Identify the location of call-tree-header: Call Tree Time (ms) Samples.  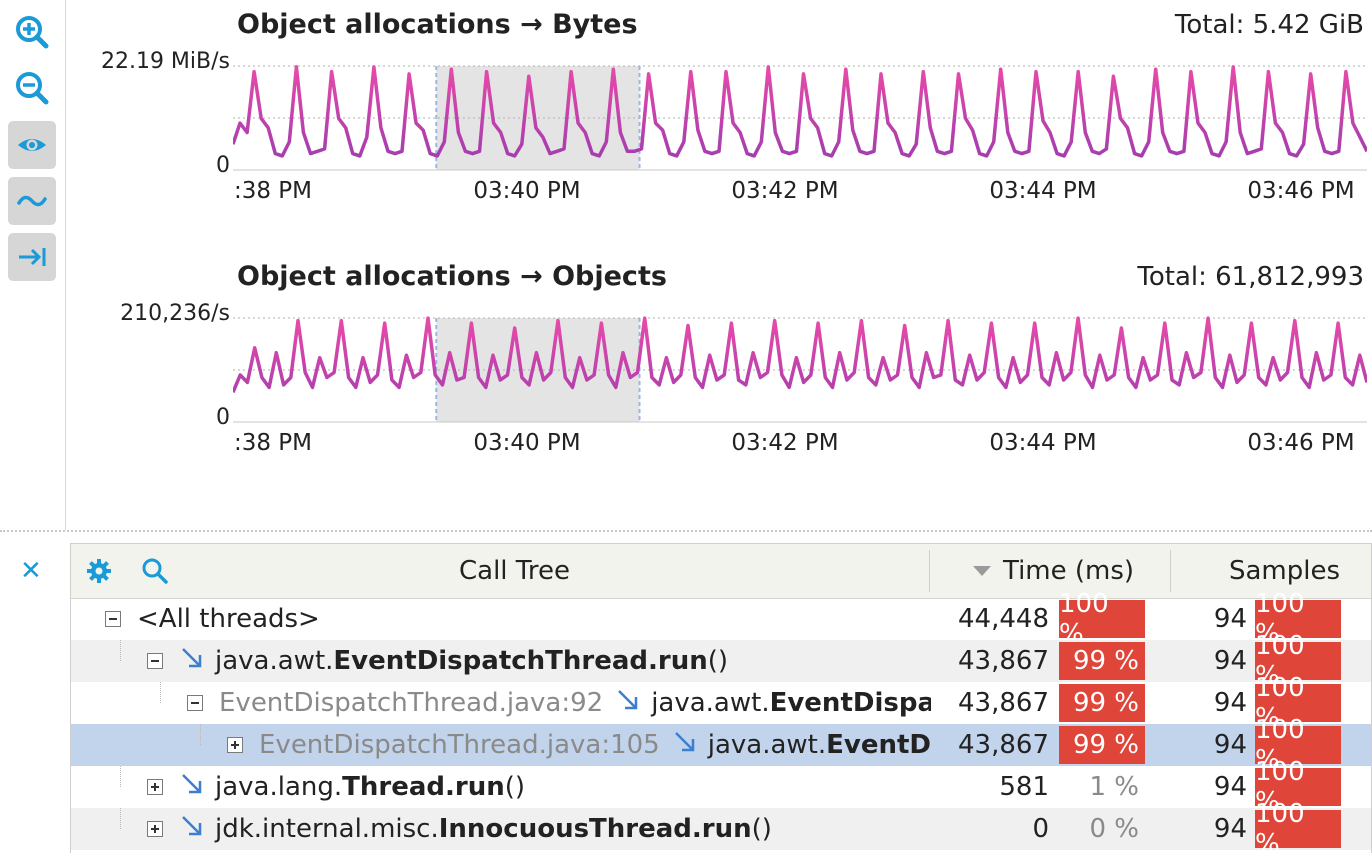
(721, 571).